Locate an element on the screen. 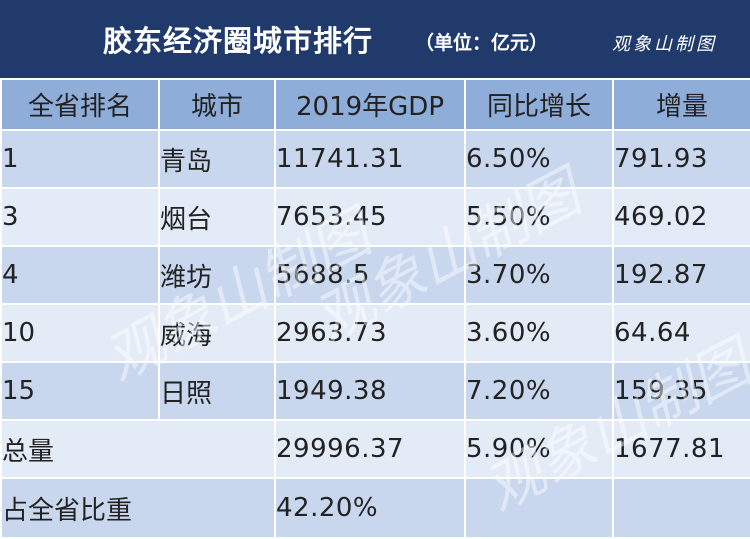 The height and width of the screenshot is (539, 750). city-cell: 日照 is located at coordinates (217, 391).